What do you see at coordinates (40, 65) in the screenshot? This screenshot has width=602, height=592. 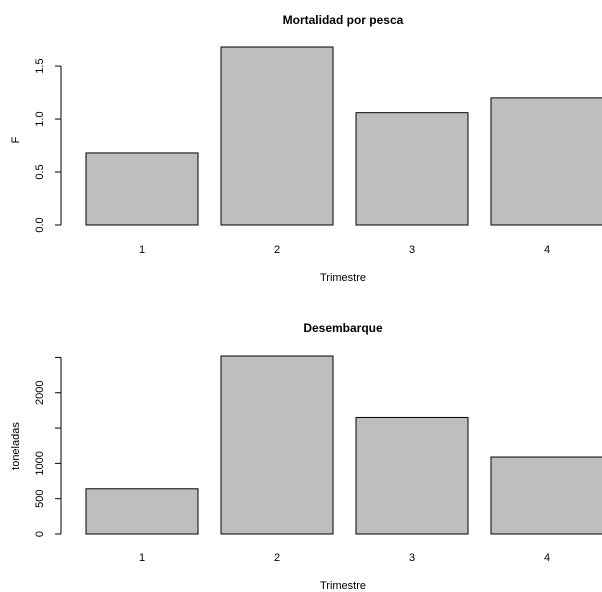 I see `y-tick-label: 1.5` at bounding box center [40, 65].